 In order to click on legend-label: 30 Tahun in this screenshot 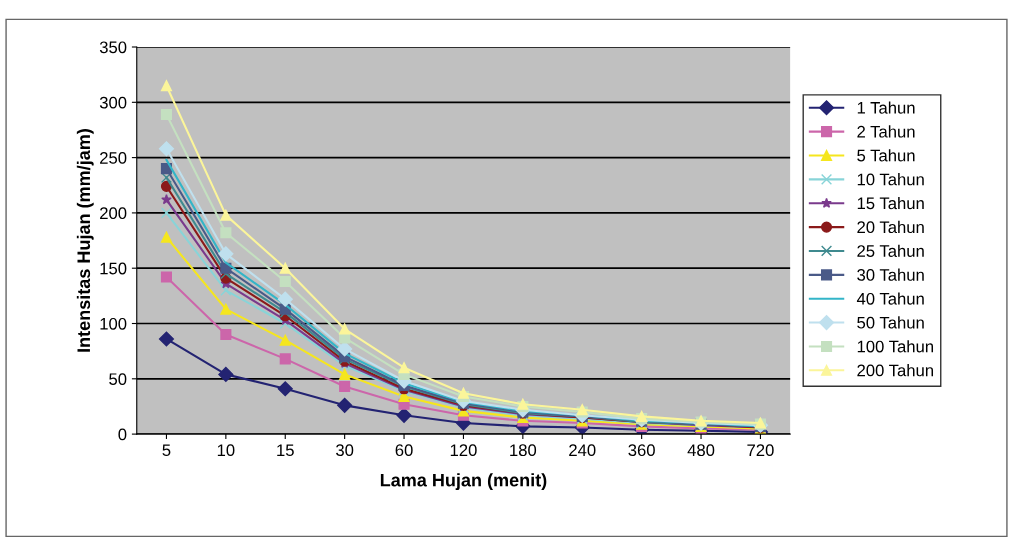, I will do `click(890, 274)`.